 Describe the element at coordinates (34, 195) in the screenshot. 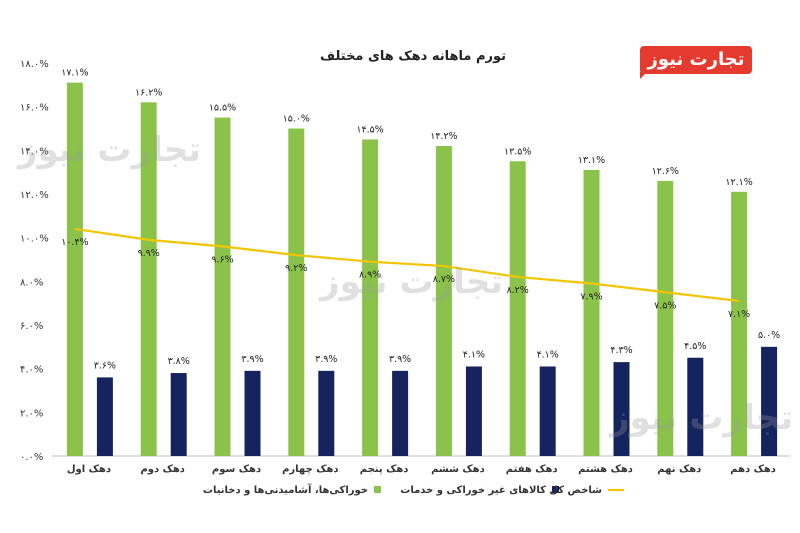

I see `y-tick-label: ۱۲.۰%` at that location.